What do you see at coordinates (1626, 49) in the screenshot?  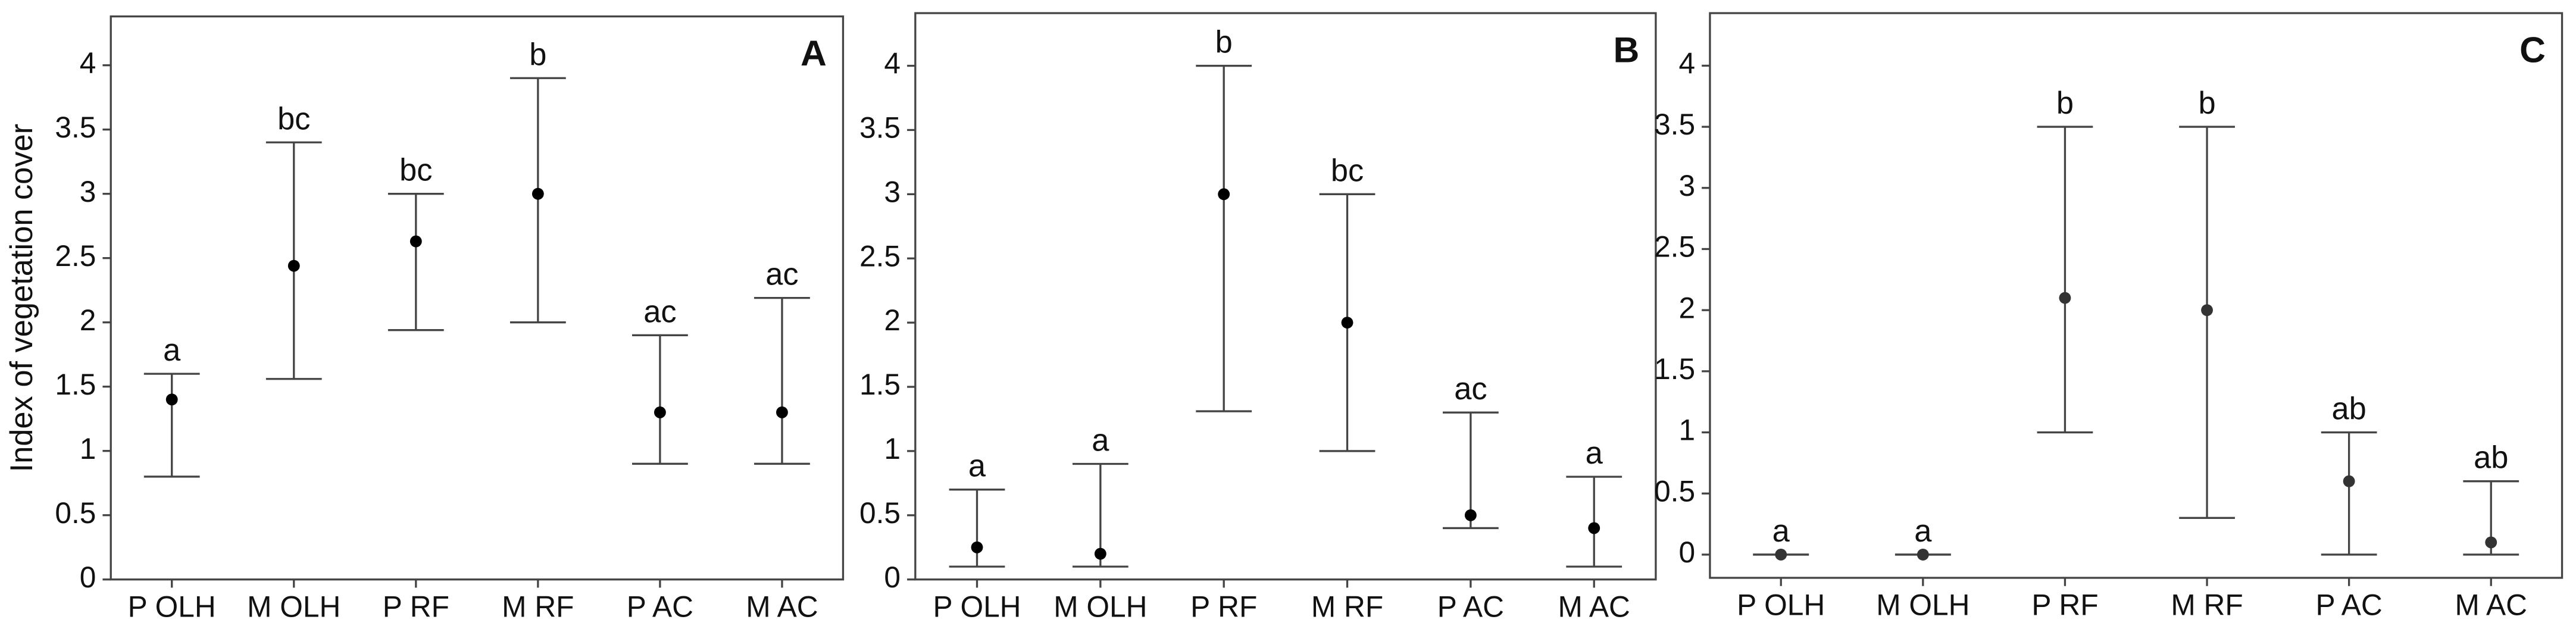 I see `panel-label: B` at bounding box center [1626, 49].